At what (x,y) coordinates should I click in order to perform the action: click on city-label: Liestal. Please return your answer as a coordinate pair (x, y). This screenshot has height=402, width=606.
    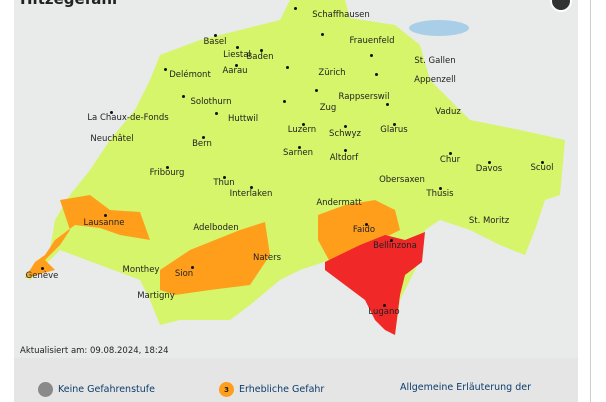
    Looking at the image, I should click on (237, 55).